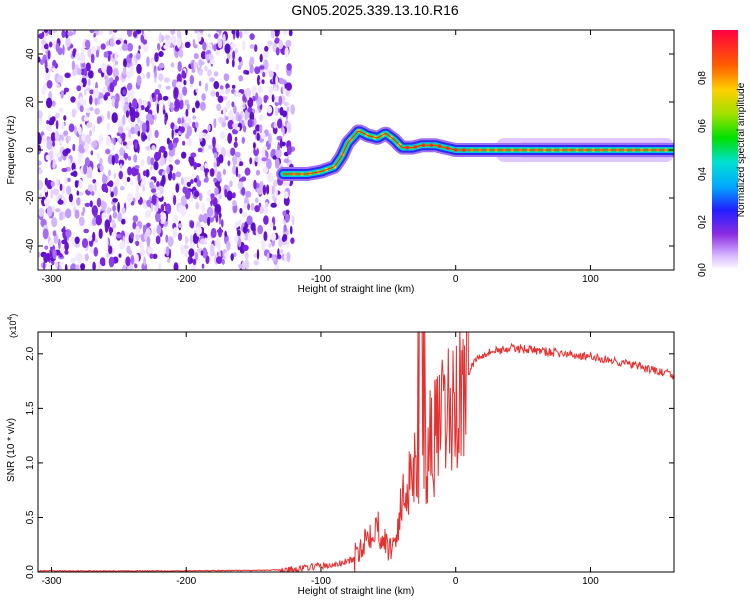 The height and width of the screenshot is (600, 750). What do you see at coordinates (11, 150) in the screenshot?
I see `spectrogram-ylabel: Frequency (Hz)` at bounding box center [11, 150].